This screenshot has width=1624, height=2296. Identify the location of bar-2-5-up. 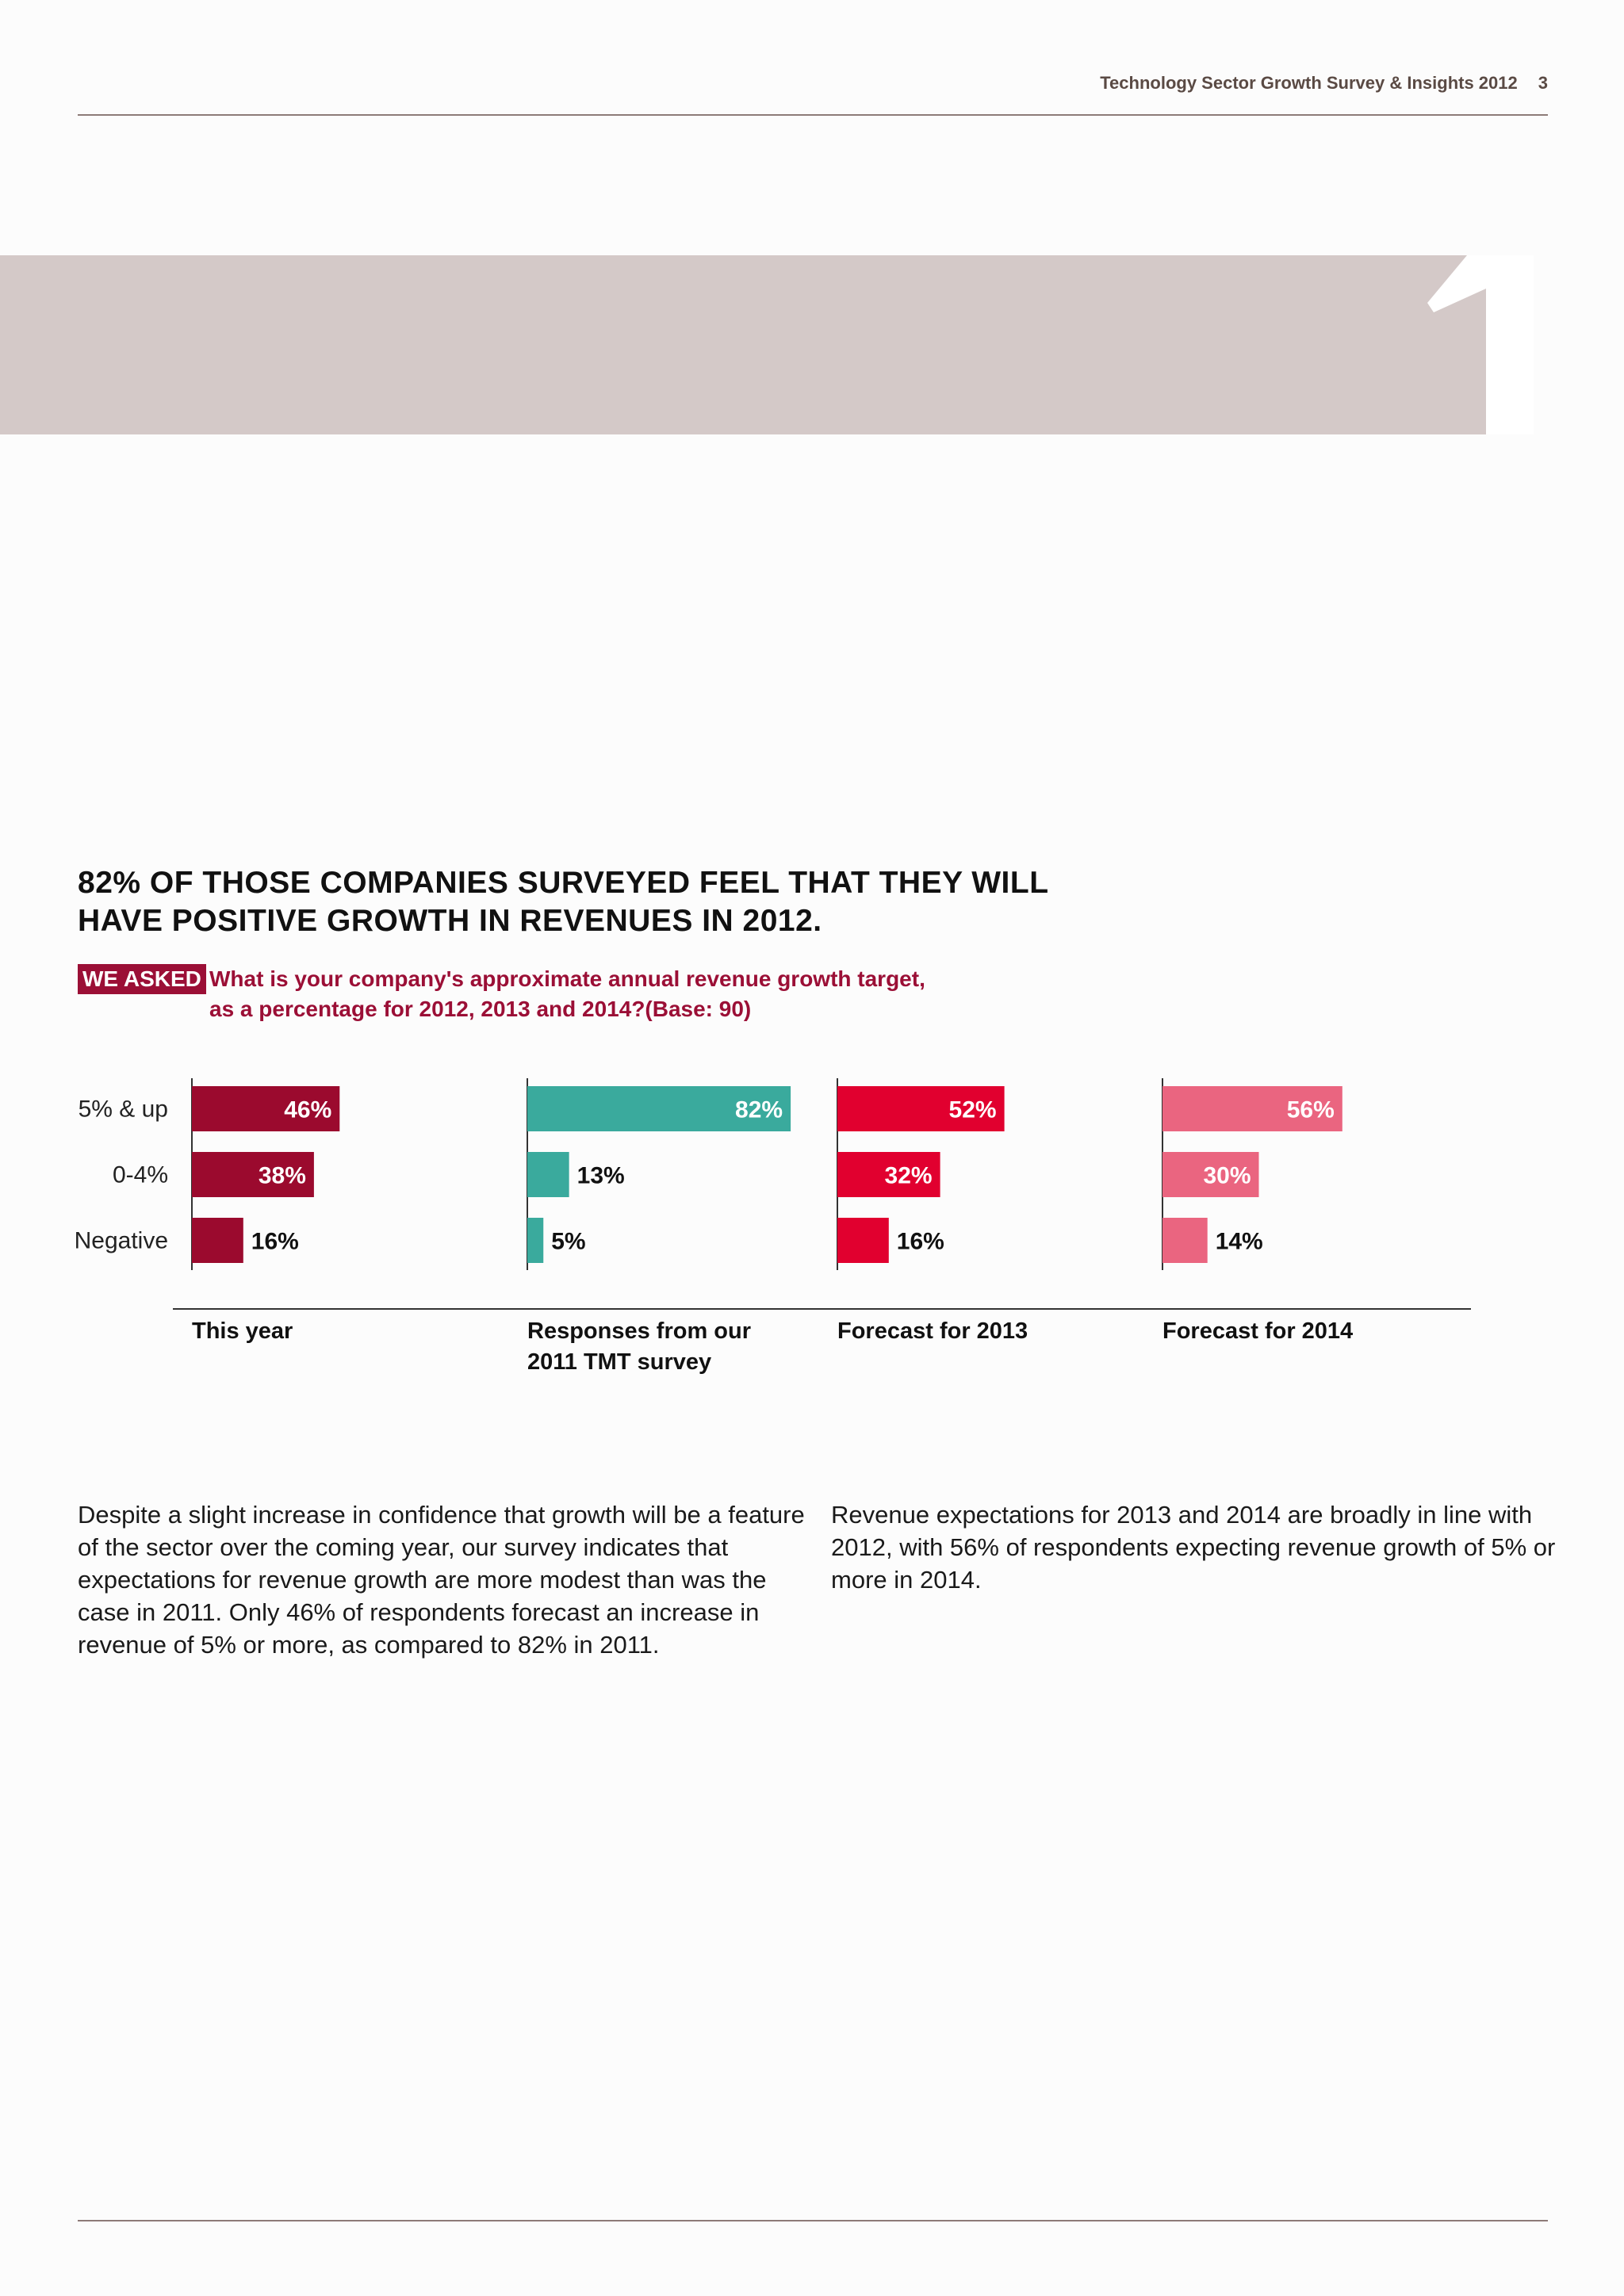
(659, 1109).